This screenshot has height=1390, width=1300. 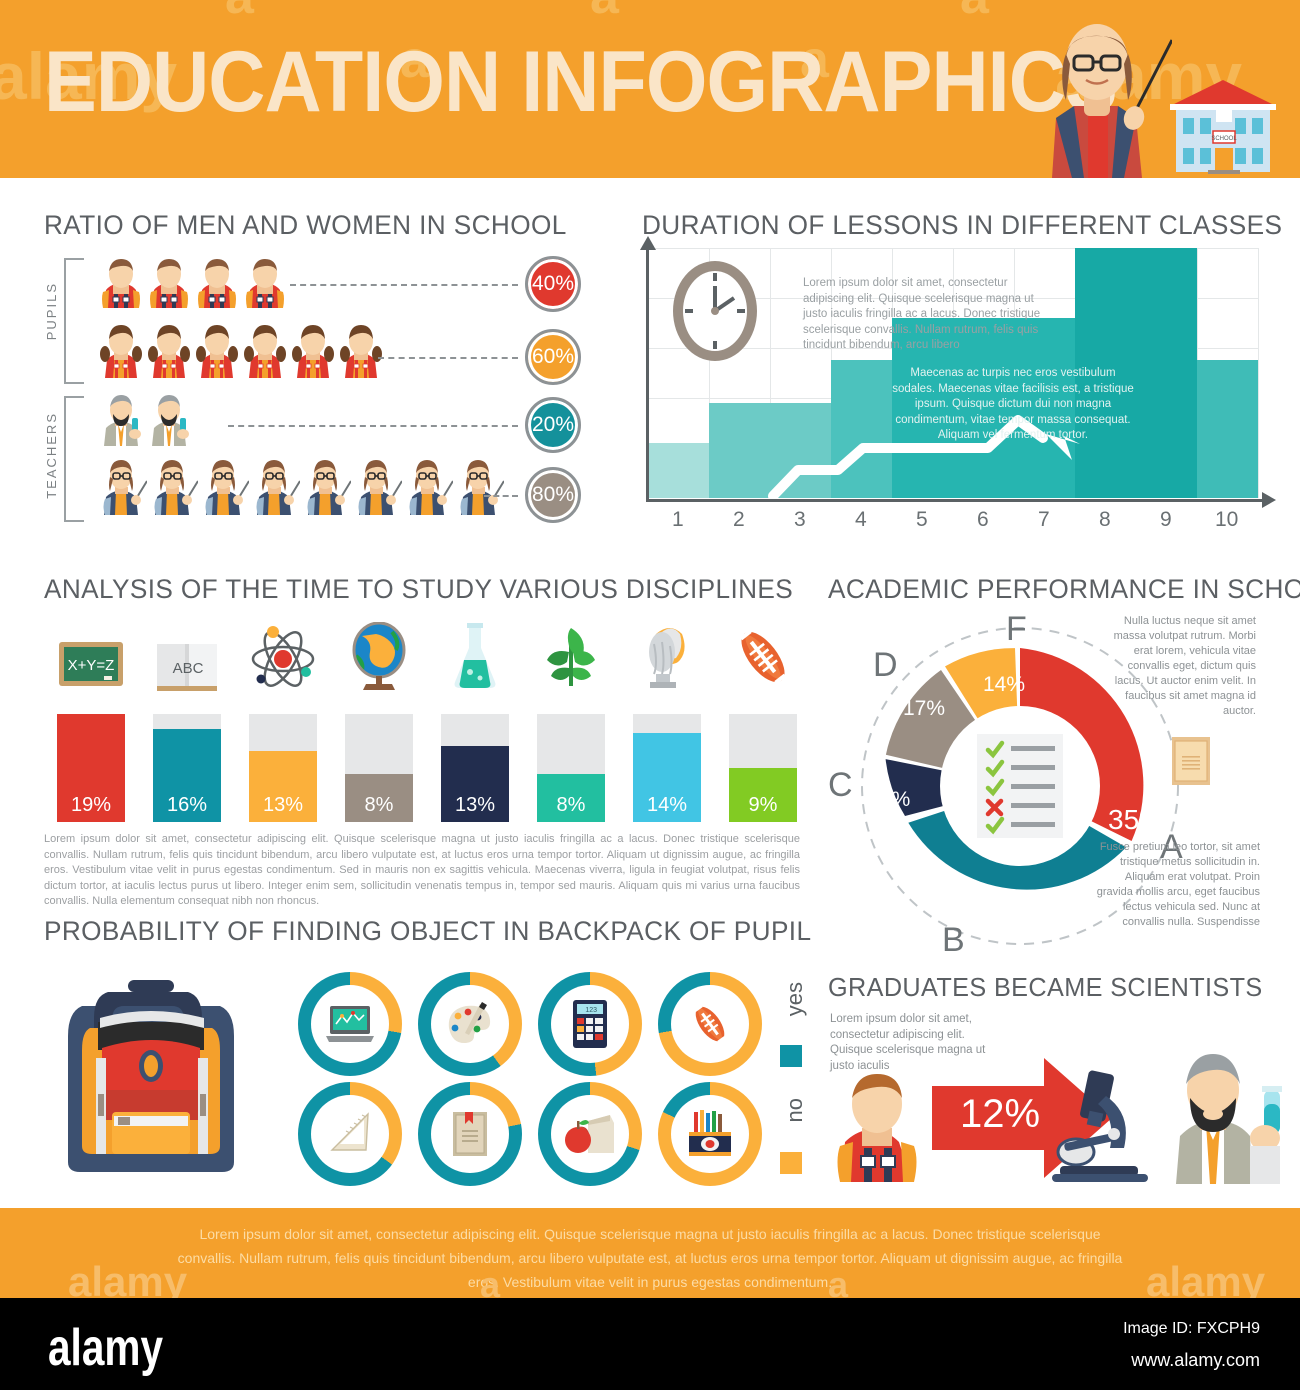 I want to click on y-axis, so click(x=647, y=373).